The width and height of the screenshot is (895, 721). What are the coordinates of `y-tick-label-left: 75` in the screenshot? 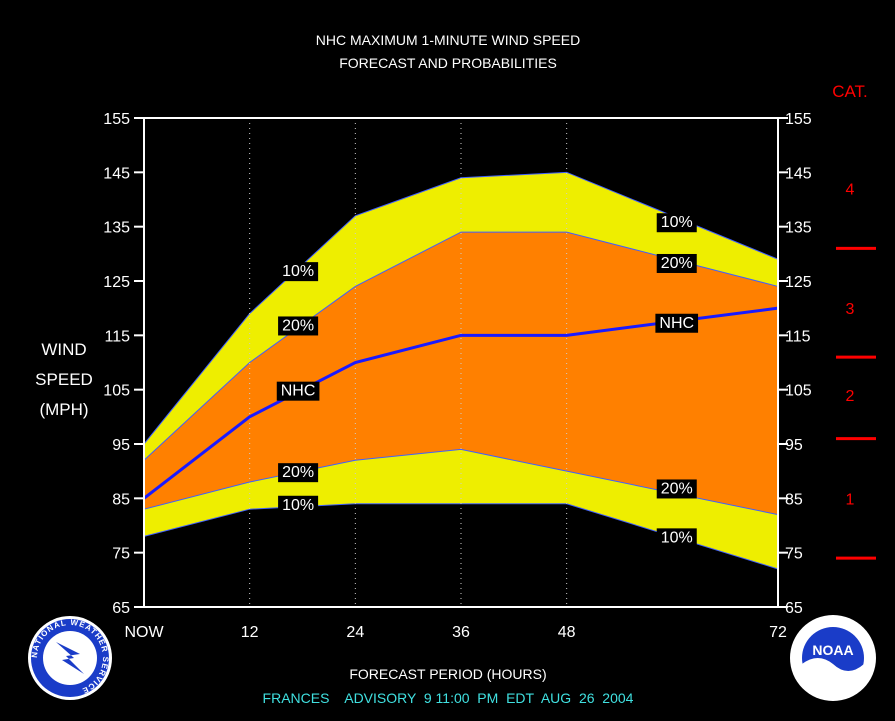 It's located at (121, 554).